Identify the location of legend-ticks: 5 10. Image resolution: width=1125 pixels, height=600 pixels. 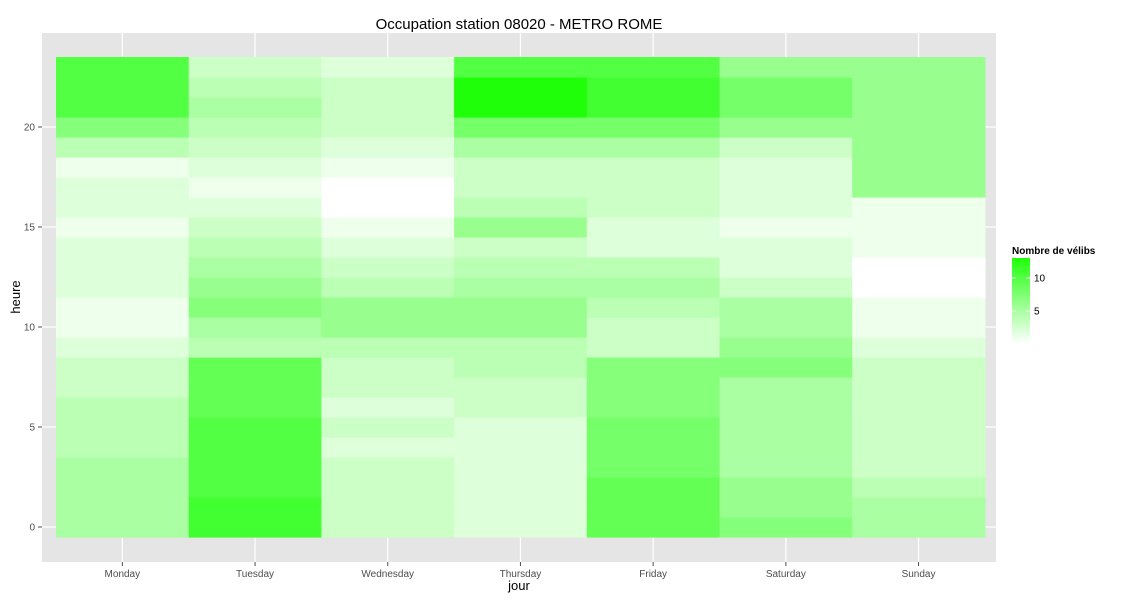
(1029, 295).